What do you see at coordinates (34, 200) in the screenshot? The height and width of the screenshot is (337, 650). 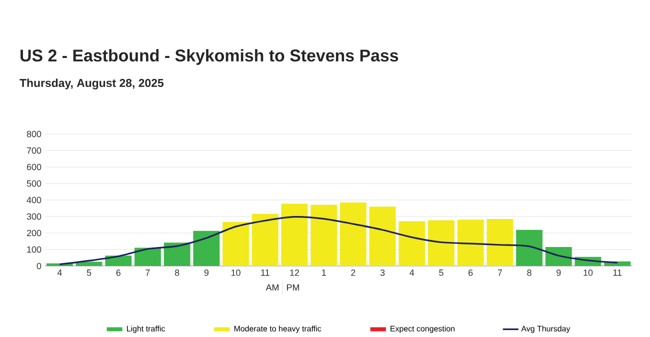 I see `y-tick-label: 400` at bounding box center [34, 200].